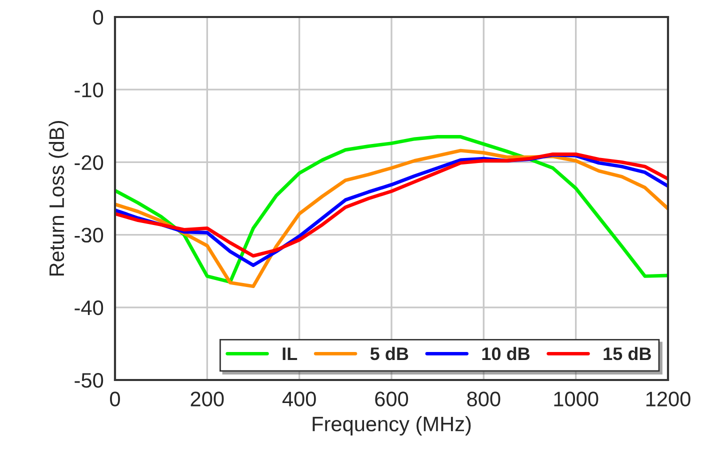 The height and width of the screenshot is (463, 713). What do you see at coordinates (98, 17) in the screenshot?
I see `y-tick-label: 0` at bounding box center [98, 17].